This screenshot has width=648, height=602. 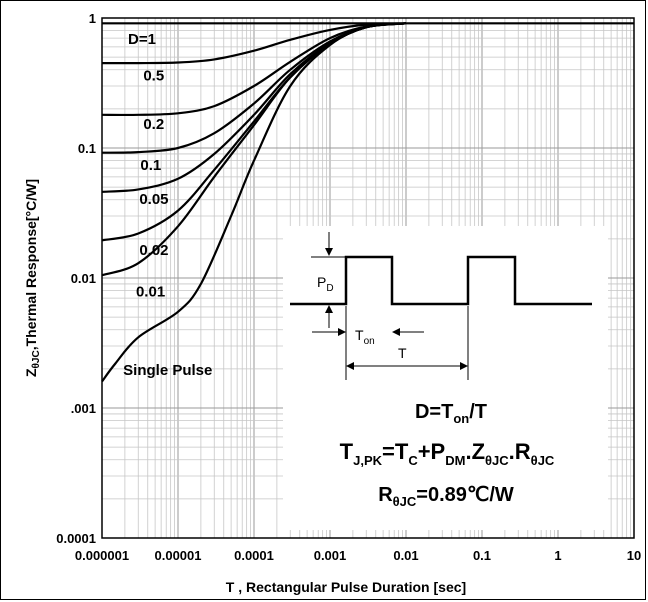 What do you see at coordinates (396, 332) in the screenshot?
I see `ton-arrowhead-right` at bounding box center [396, 332].